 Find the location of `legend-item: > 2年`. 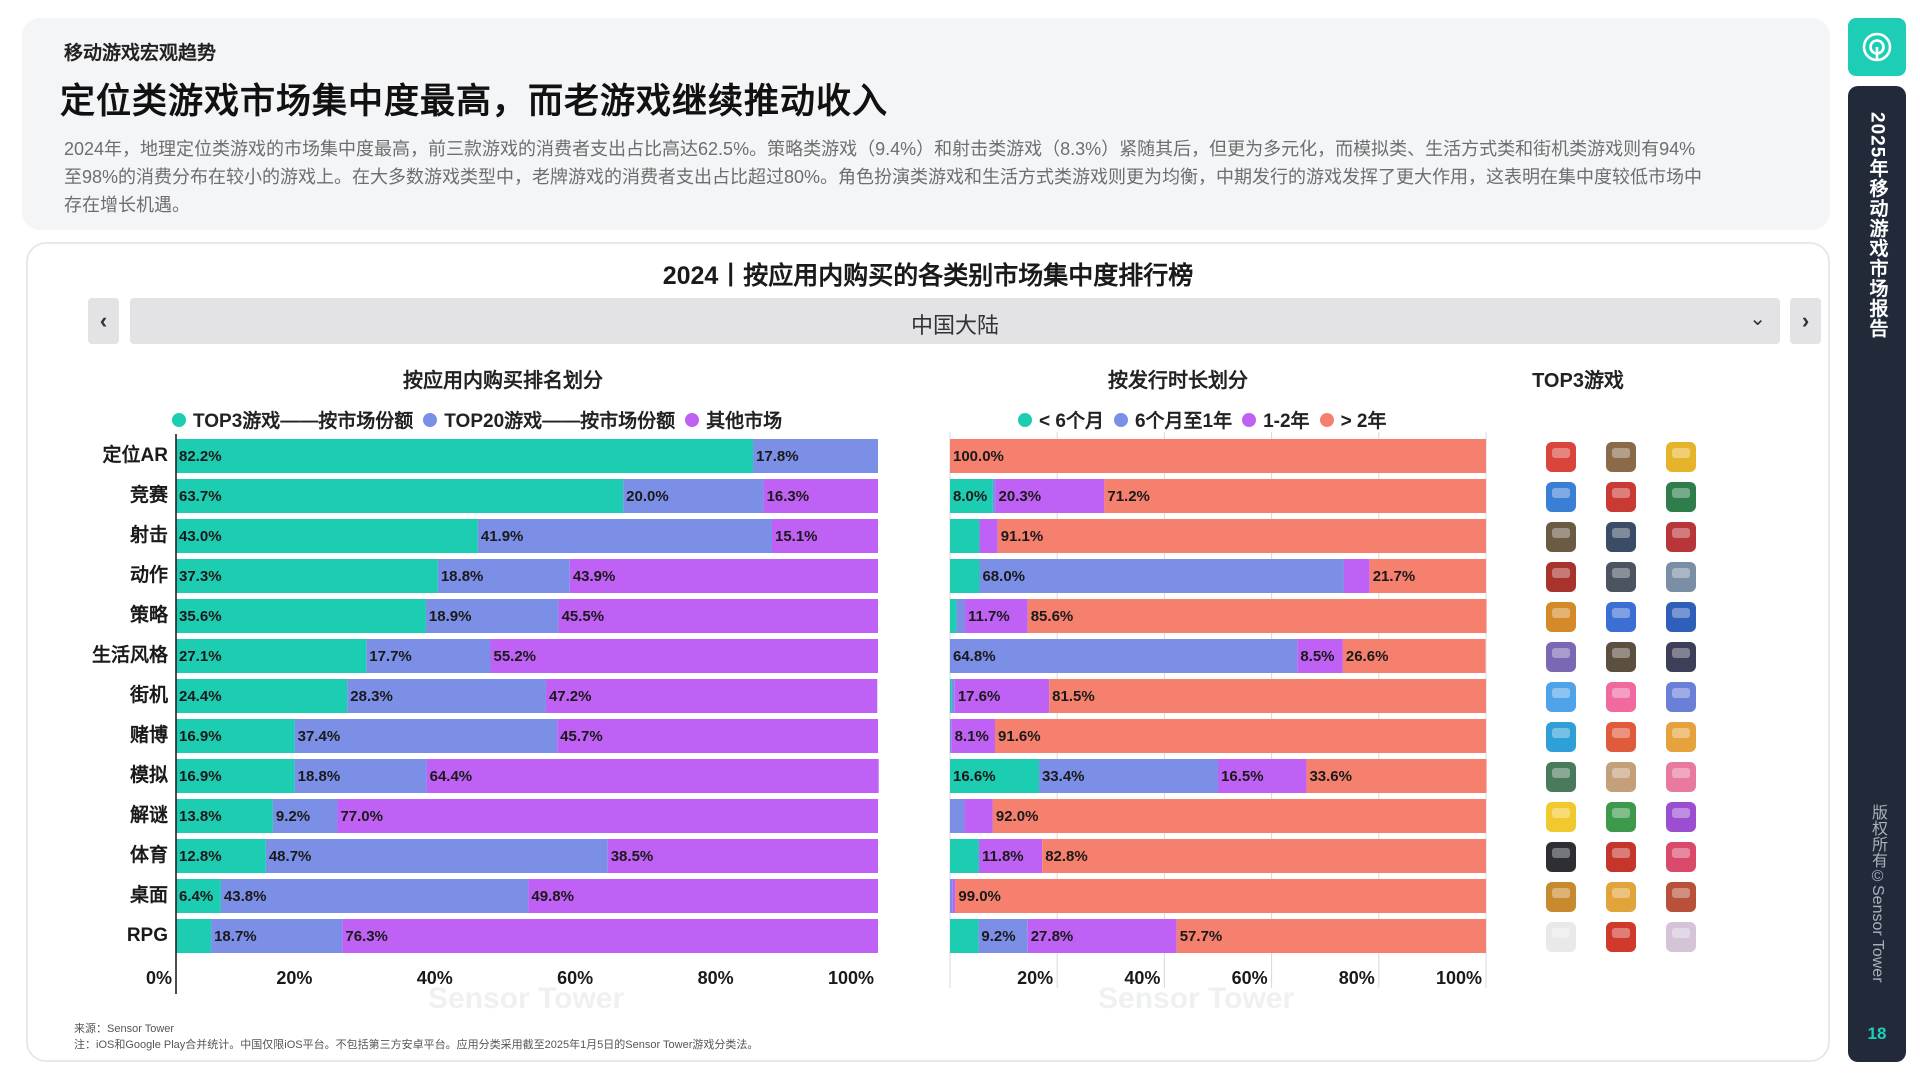

legend-item: > 2年 is located at coordinates (1353, 419).